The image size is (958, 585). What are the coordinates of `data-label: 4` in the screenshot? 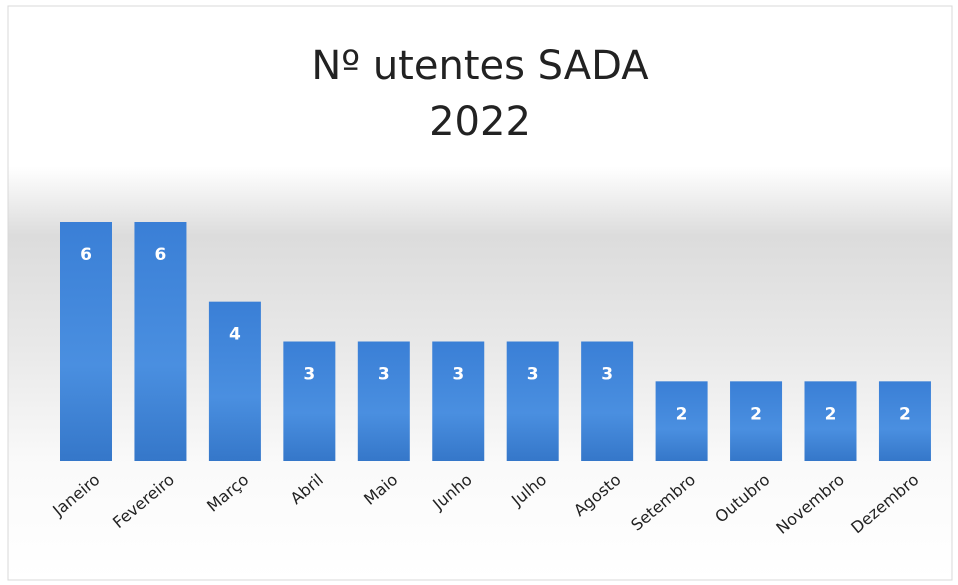 It's located at (235, 335).